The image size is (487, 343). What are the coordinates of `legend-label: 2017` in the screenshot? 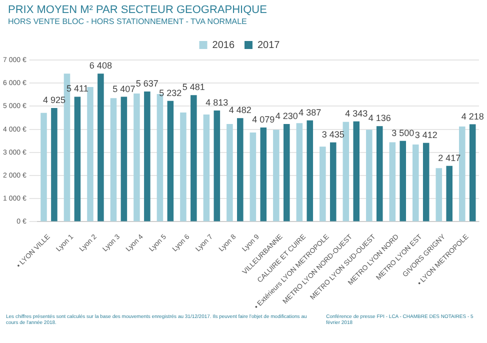 It's located at (269, 45).